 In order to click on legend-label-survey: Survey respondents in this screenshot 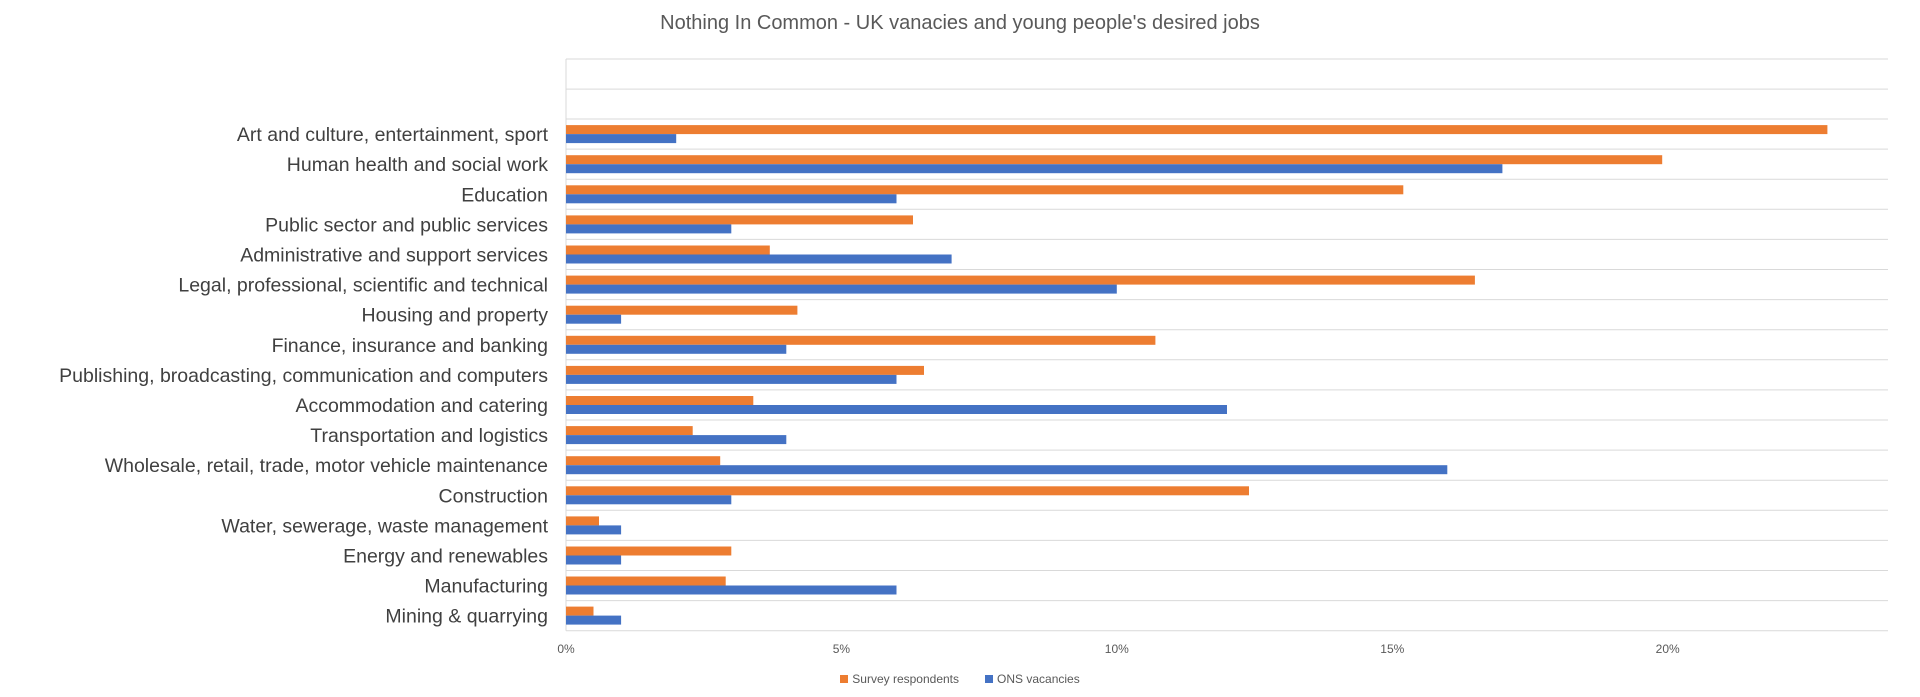, I will do `click(906, 679)`.